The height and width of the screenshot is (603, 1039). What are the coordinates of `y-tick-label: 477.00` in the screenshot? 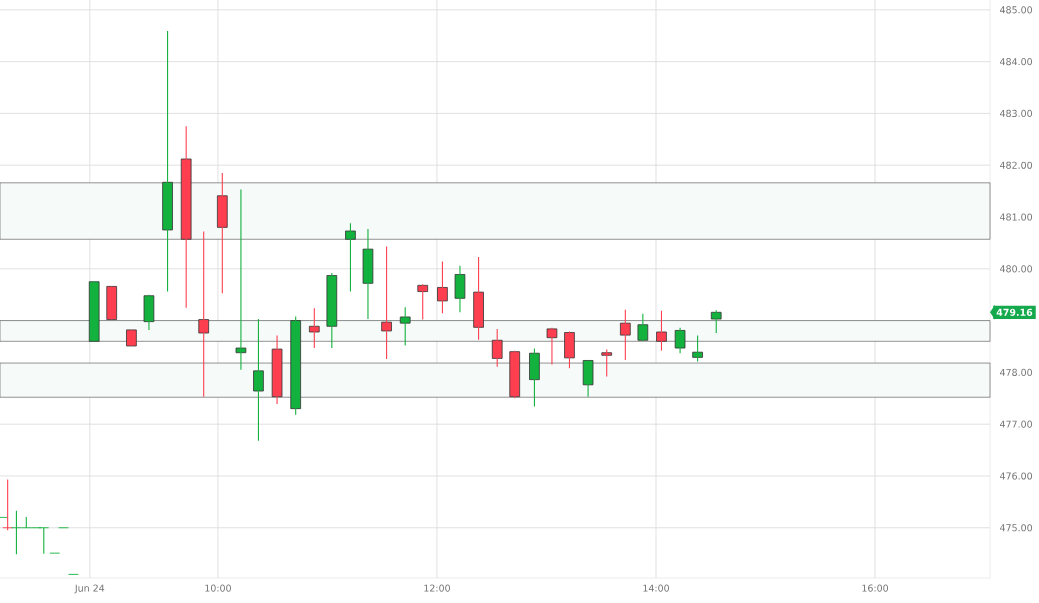 It's located at (1016, 424).